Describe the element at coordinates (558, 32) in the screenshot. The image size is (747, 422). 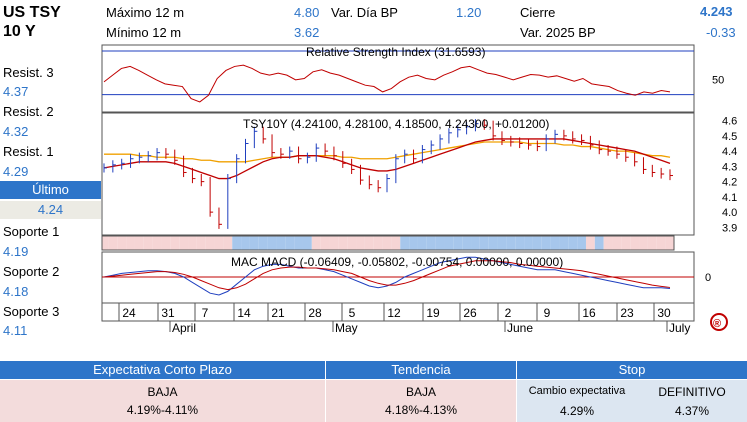
I see `var-2025-label: Var. 2025 BP` at that location.